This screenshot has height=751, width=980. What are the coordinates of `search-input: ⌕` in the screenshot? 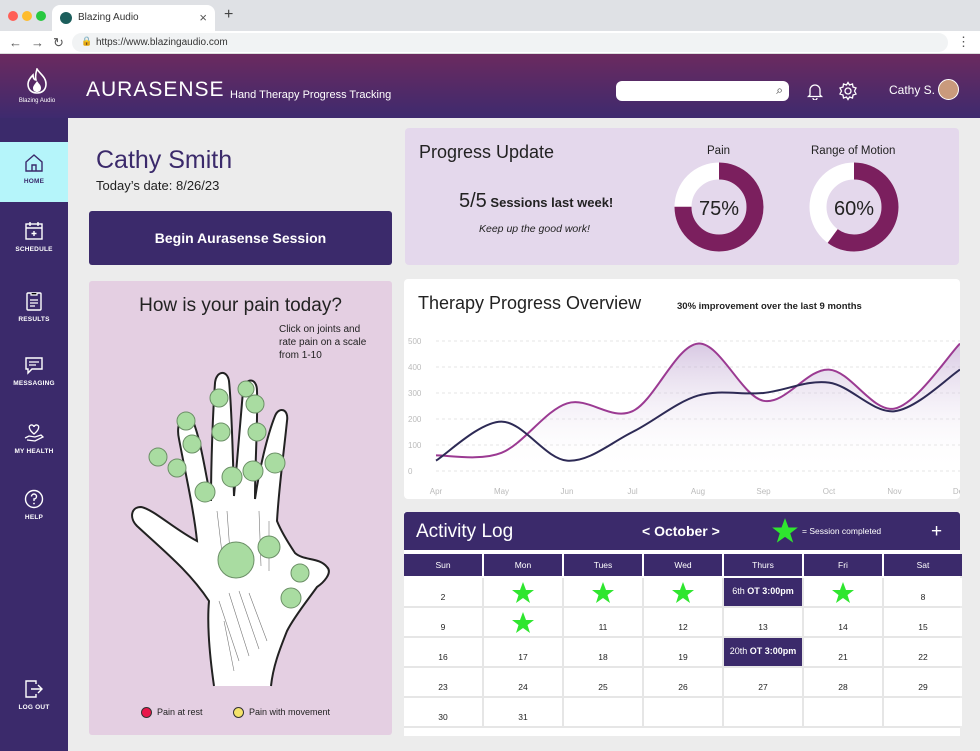 It's located at (702, 91).